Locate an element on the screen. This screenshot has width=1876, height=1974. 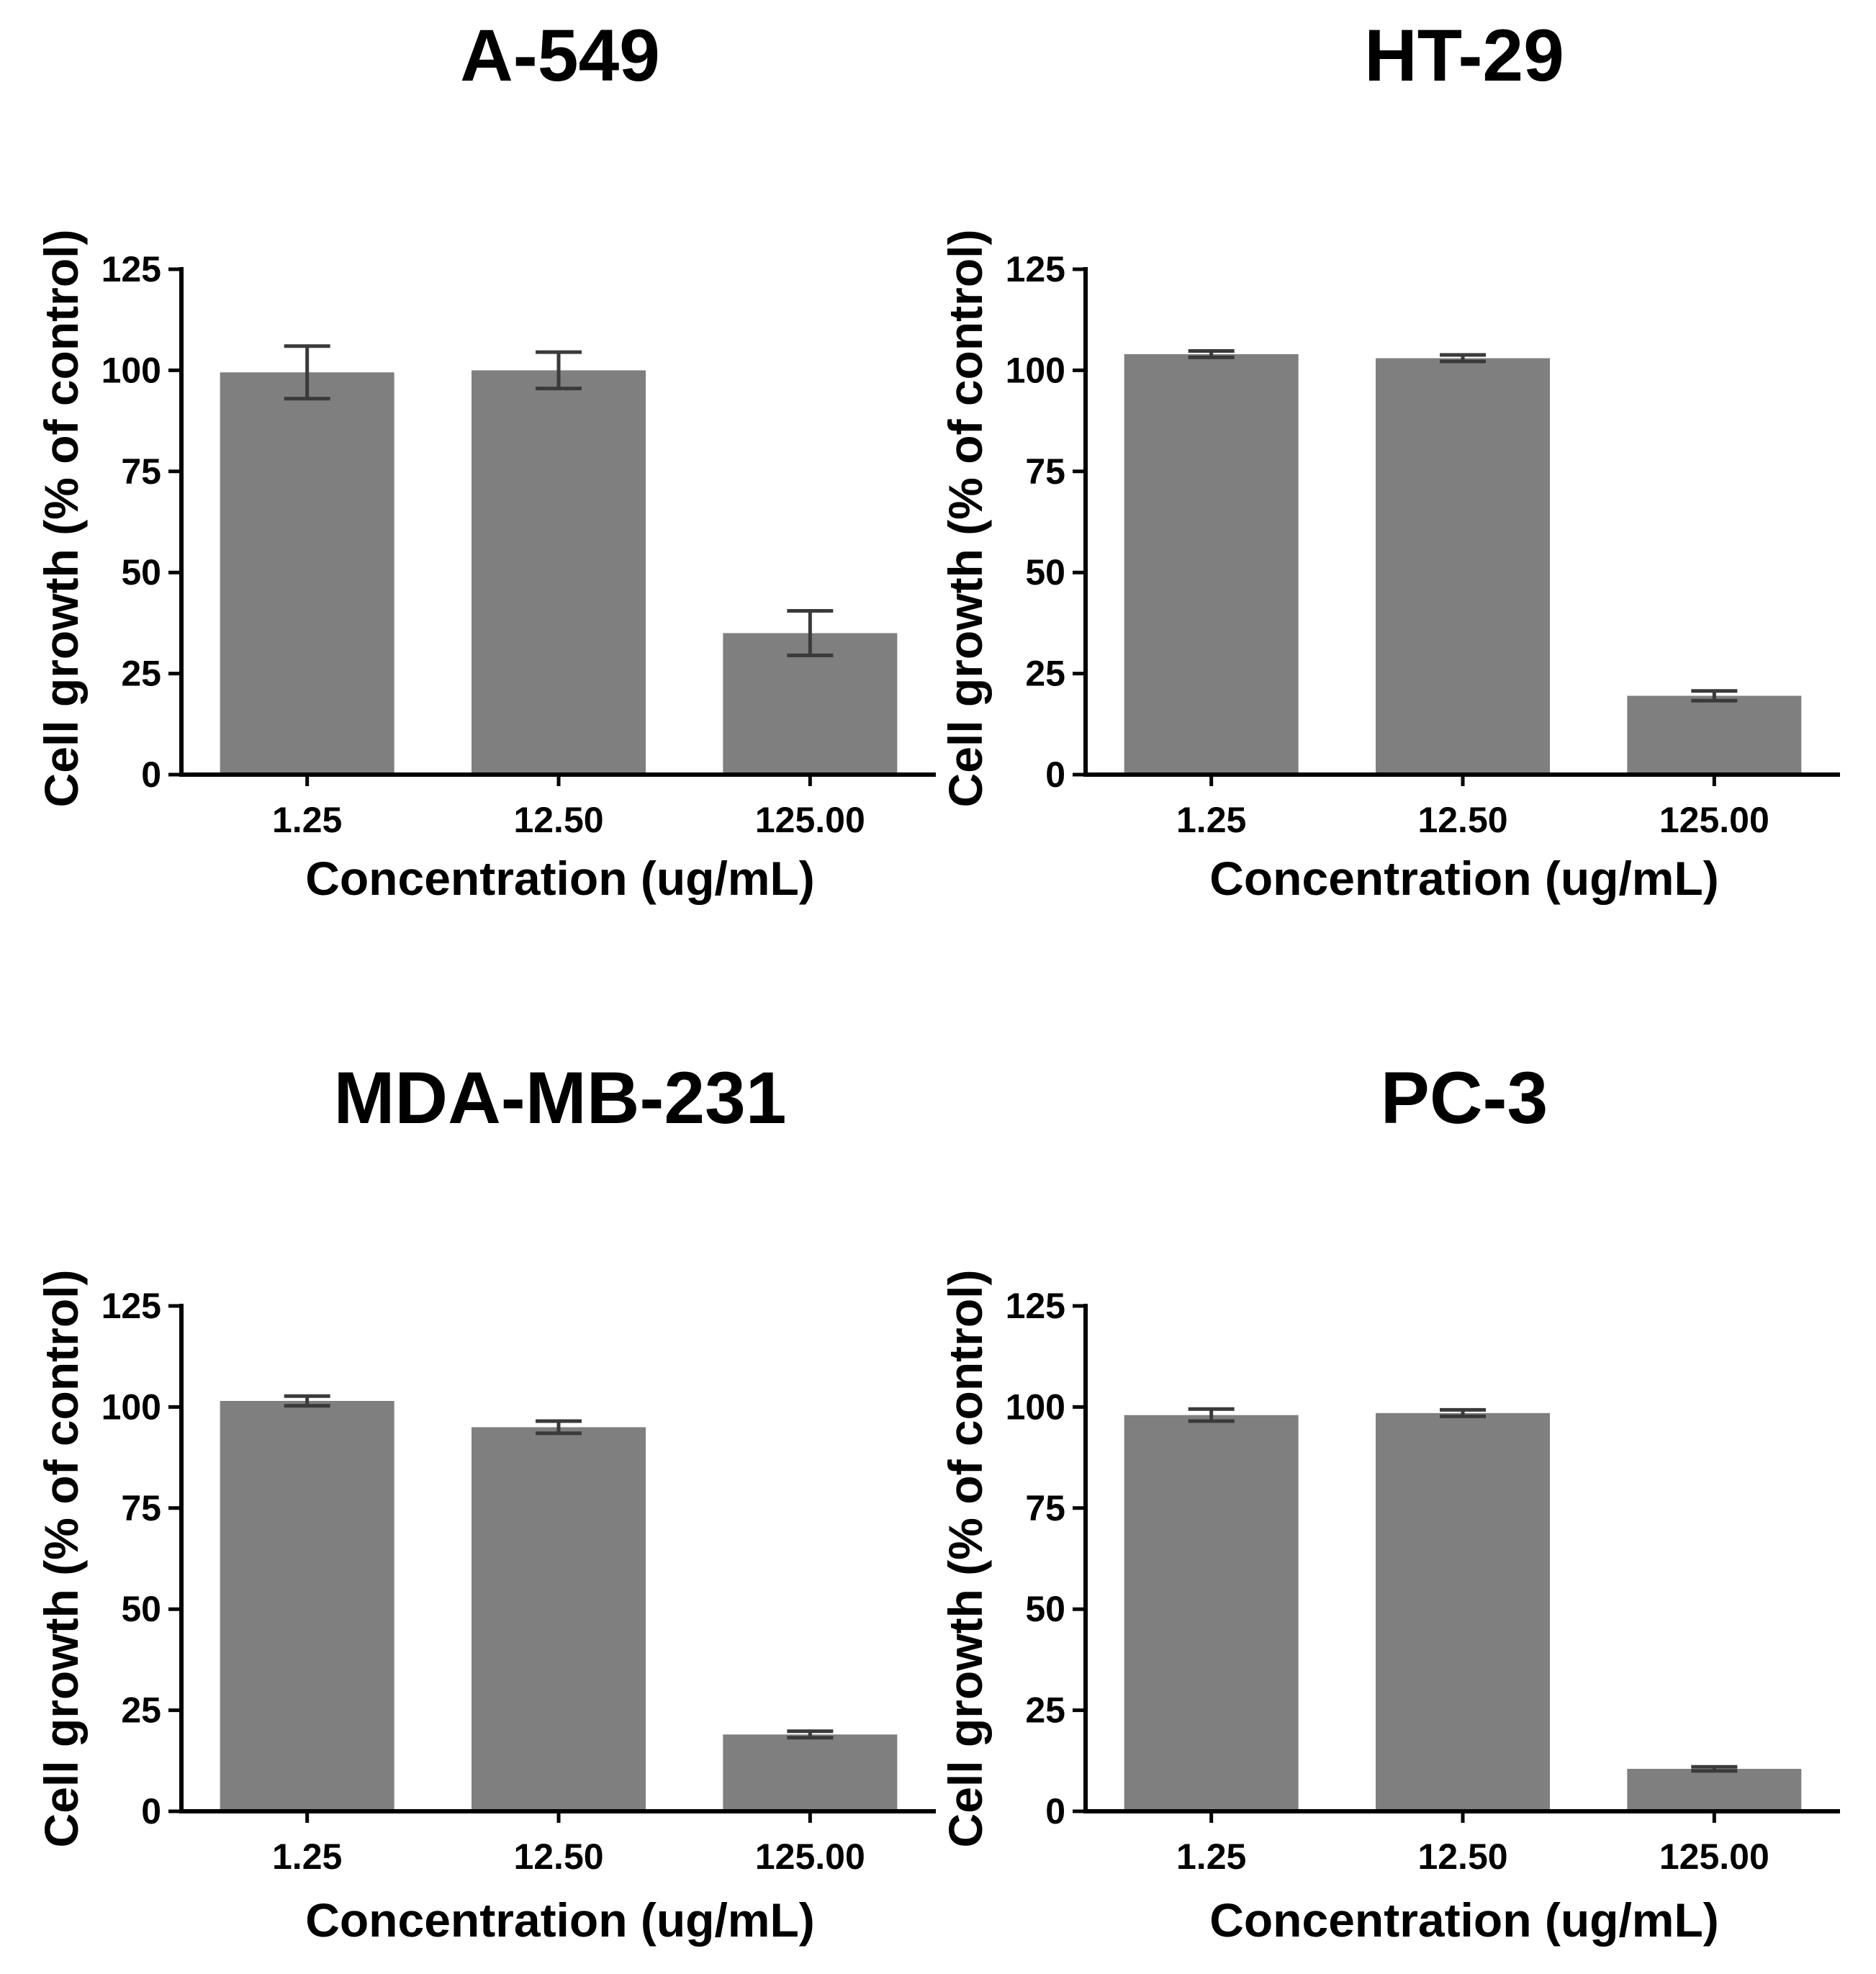
panel-title: A-549 is located at coordinates (560, 55).